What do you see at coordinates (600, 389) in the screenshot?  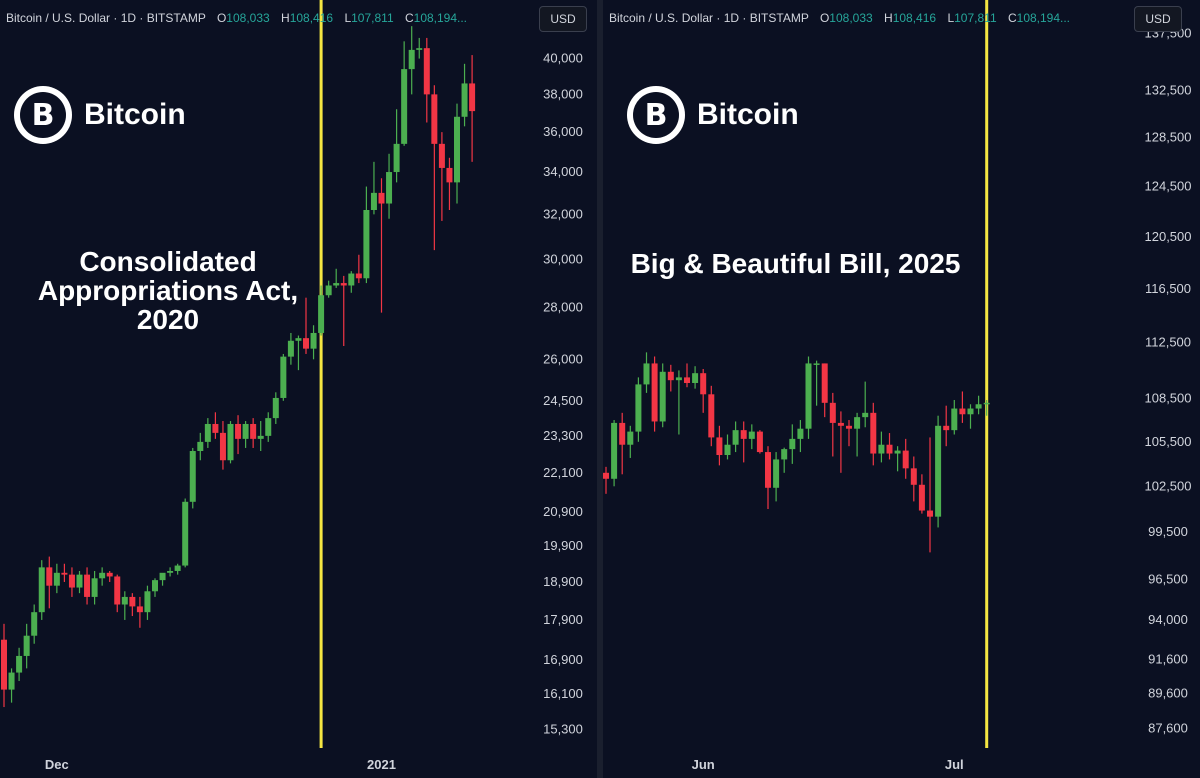 I see `panel-divider` at bounding box center [600, 389].